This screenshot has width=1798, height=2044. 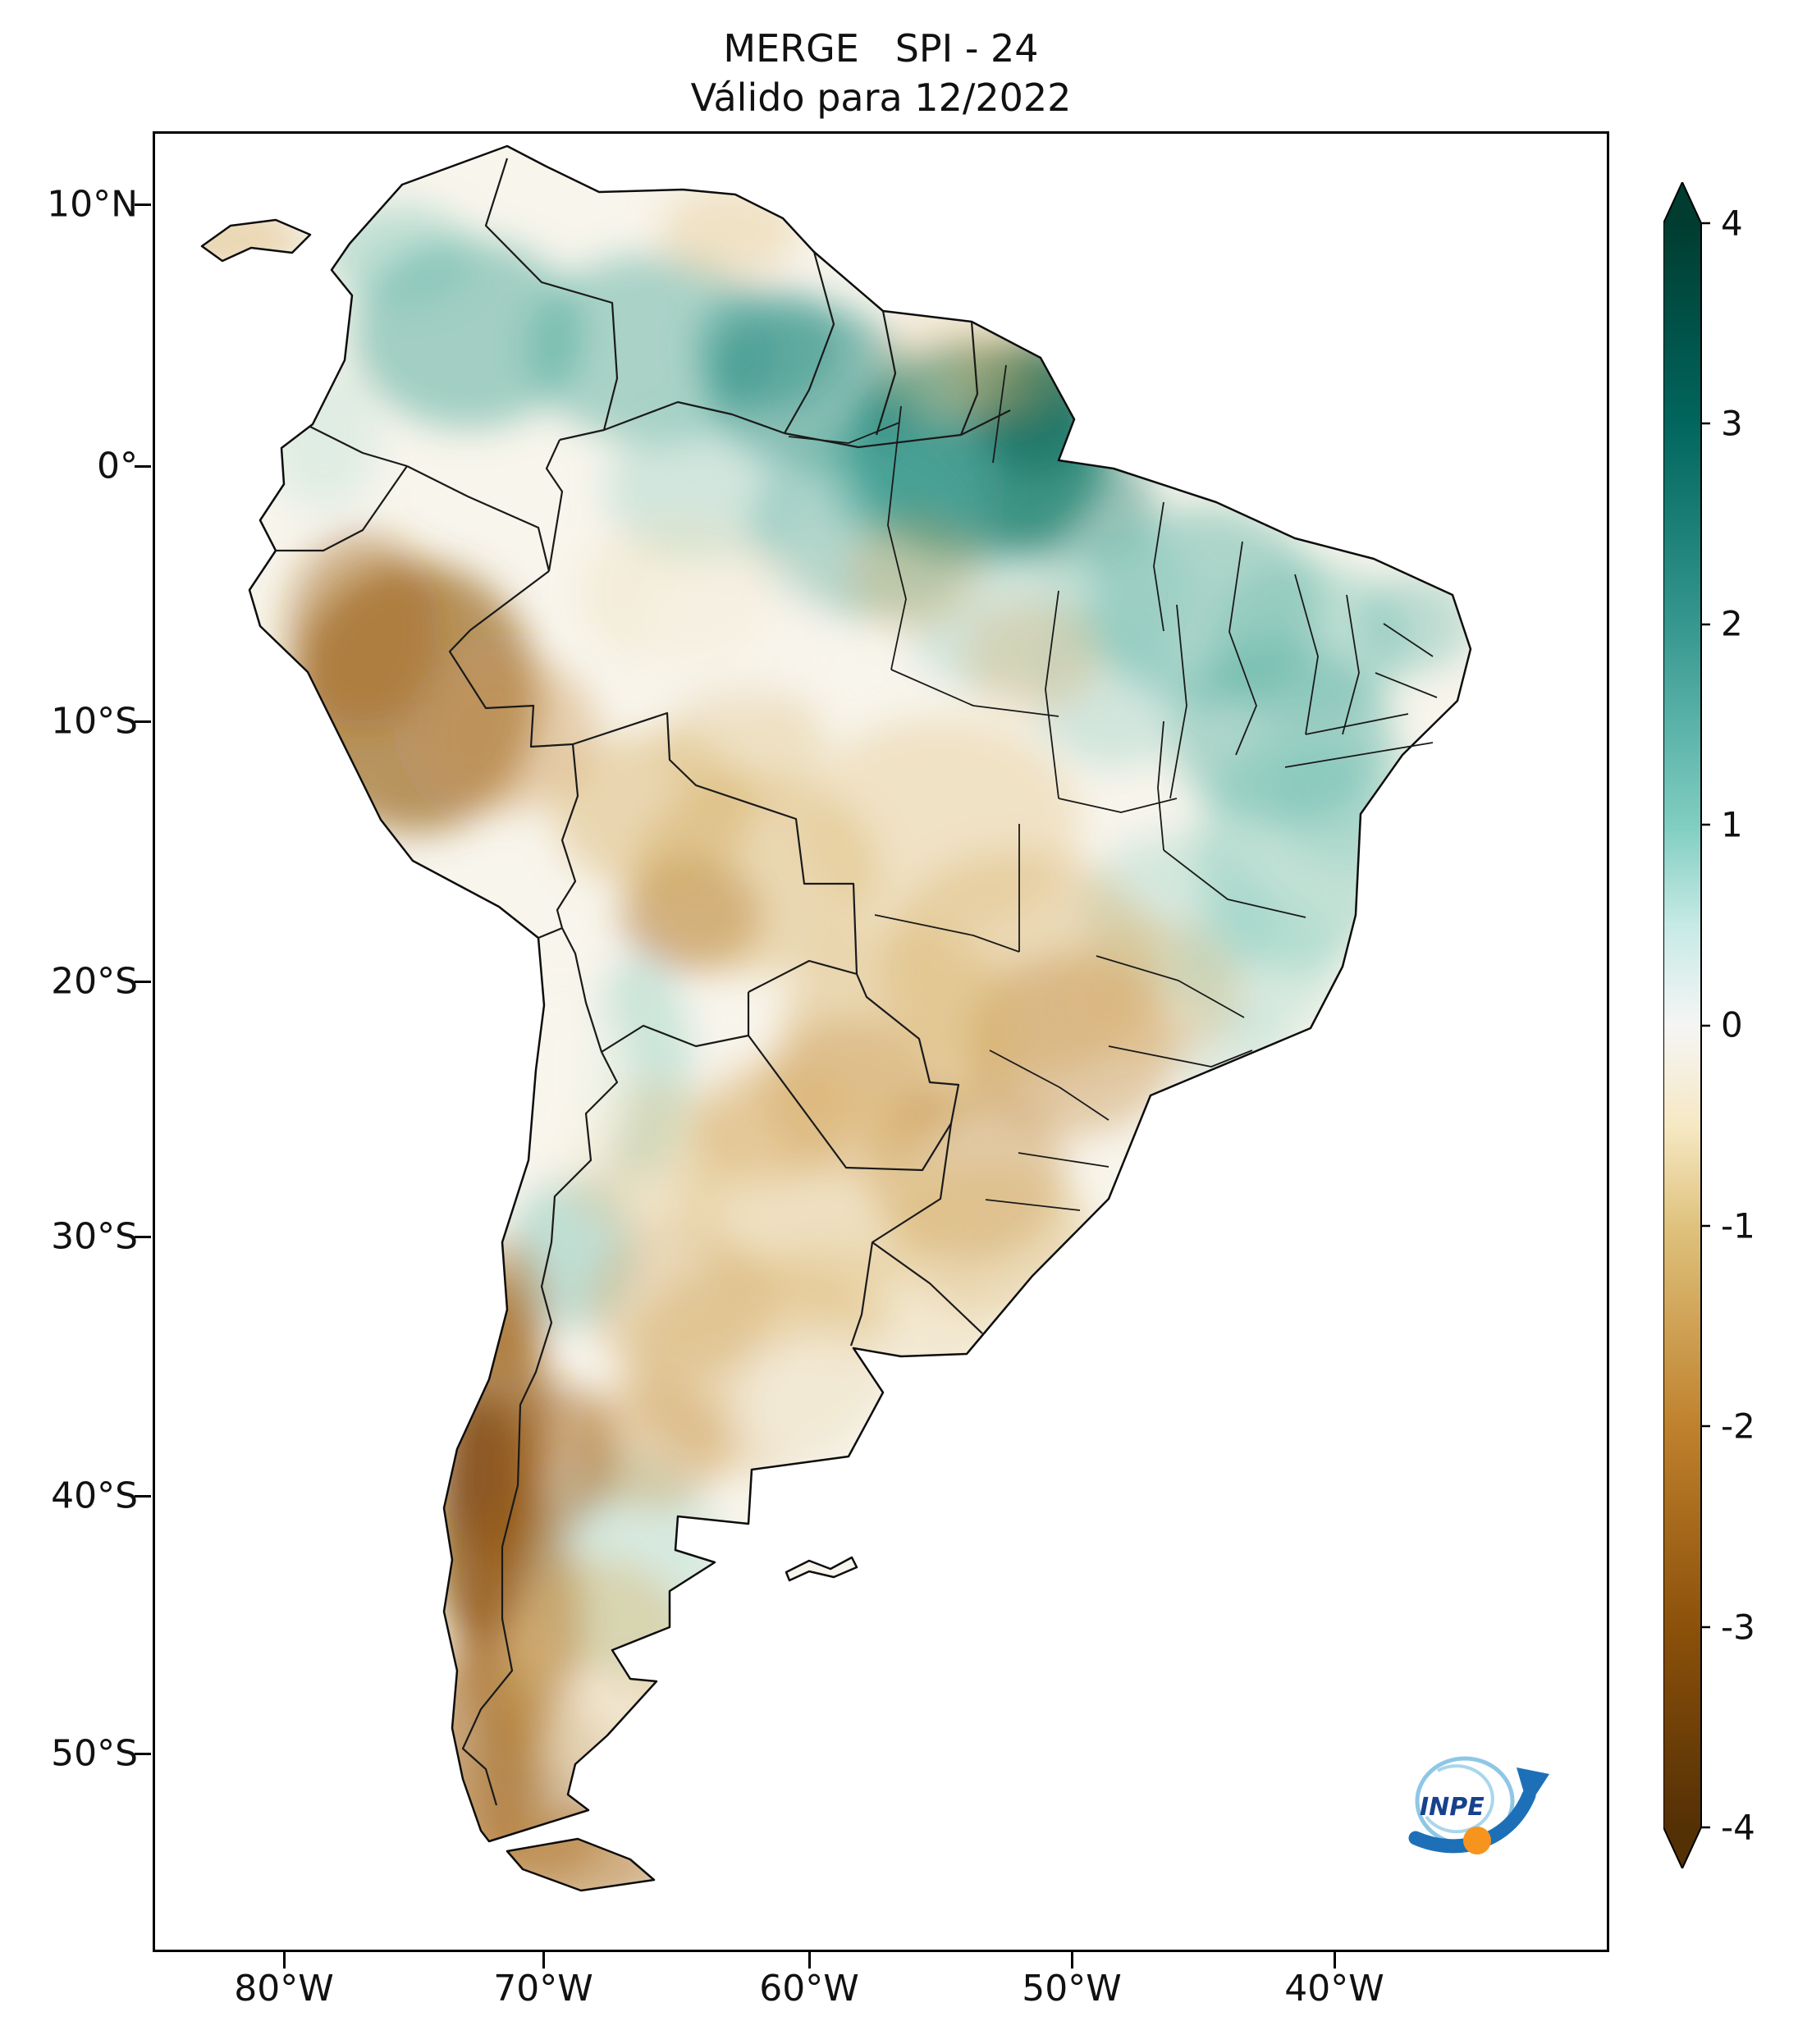 I want to click on colorbar-tick-label: 0, so click(x=1732, y=1024).